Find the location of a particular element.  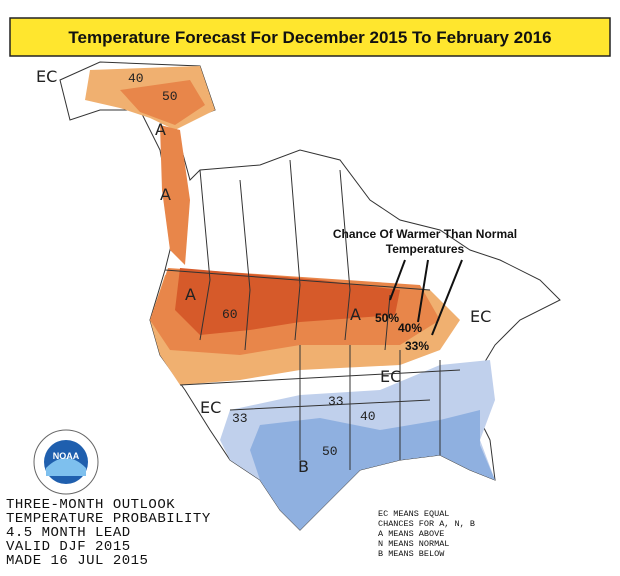

coast-above is located at coordinates (175, 195).